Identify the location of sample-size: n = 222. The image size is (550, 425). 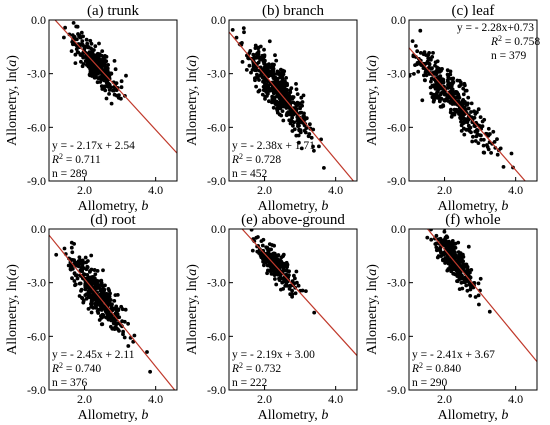
(249, 383).